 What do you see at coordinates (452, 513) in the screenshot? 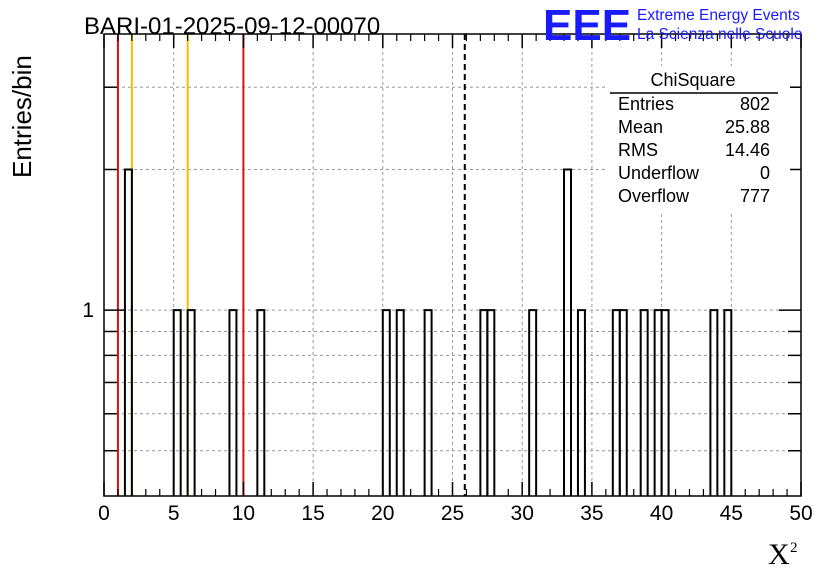
I see `x-tick-label: 25` at bounding box center [452, 513].